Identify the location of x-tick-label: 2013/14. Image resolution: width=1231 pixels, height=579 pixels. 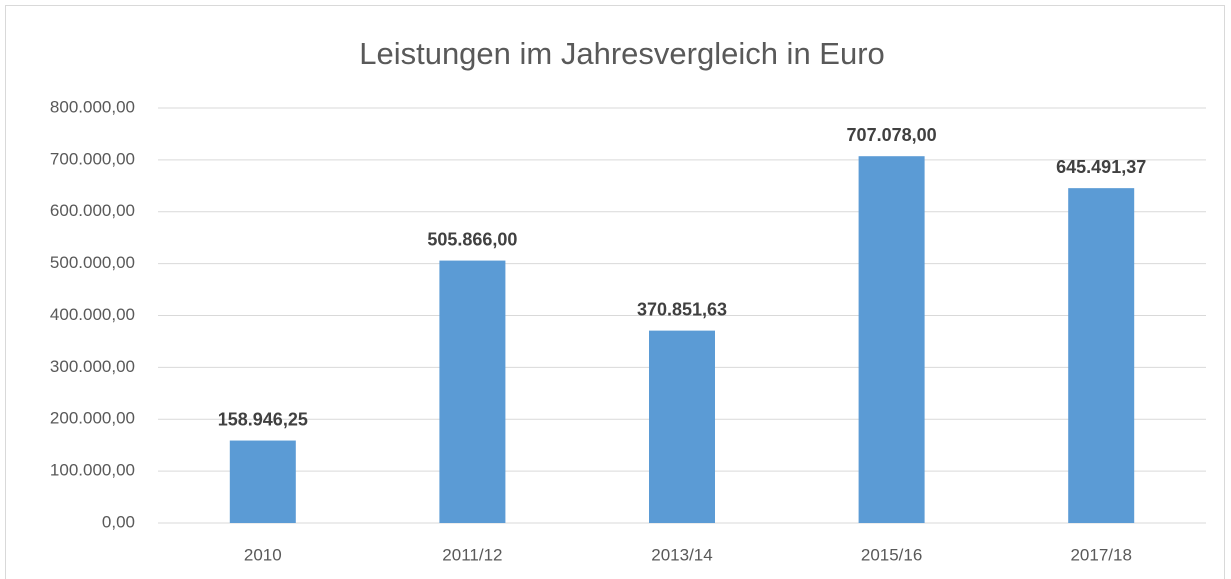
(681, 554).